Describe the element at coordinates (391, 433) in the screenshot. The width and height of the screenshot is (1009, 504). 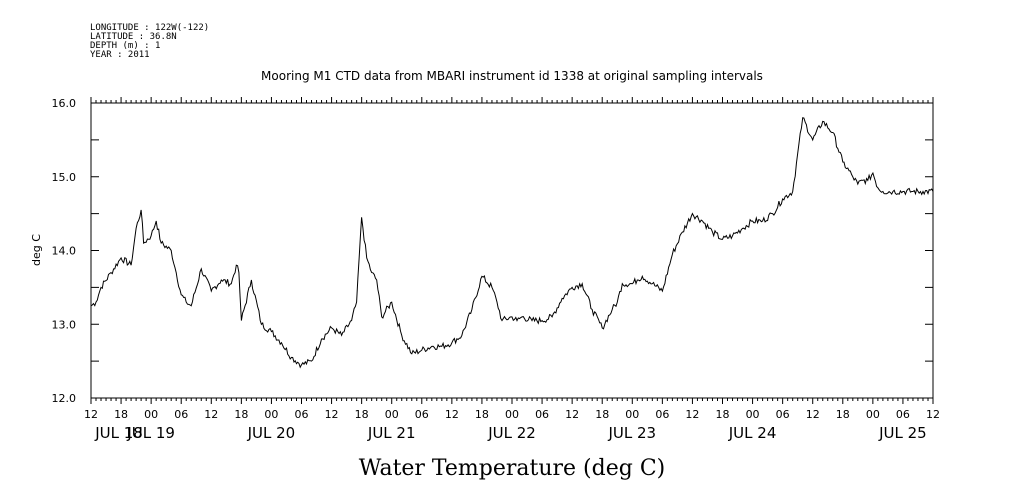
I see `x-day-label: JUL 21` at that location.